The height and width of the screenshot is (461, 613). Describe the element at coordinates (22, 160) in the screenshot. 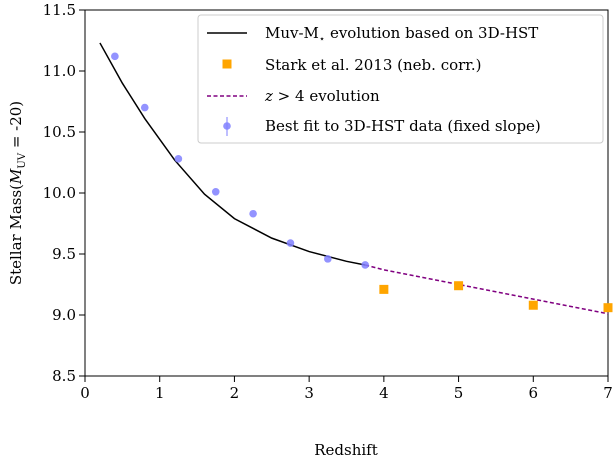

I see `y-axis-label-sub: UV` at that location.